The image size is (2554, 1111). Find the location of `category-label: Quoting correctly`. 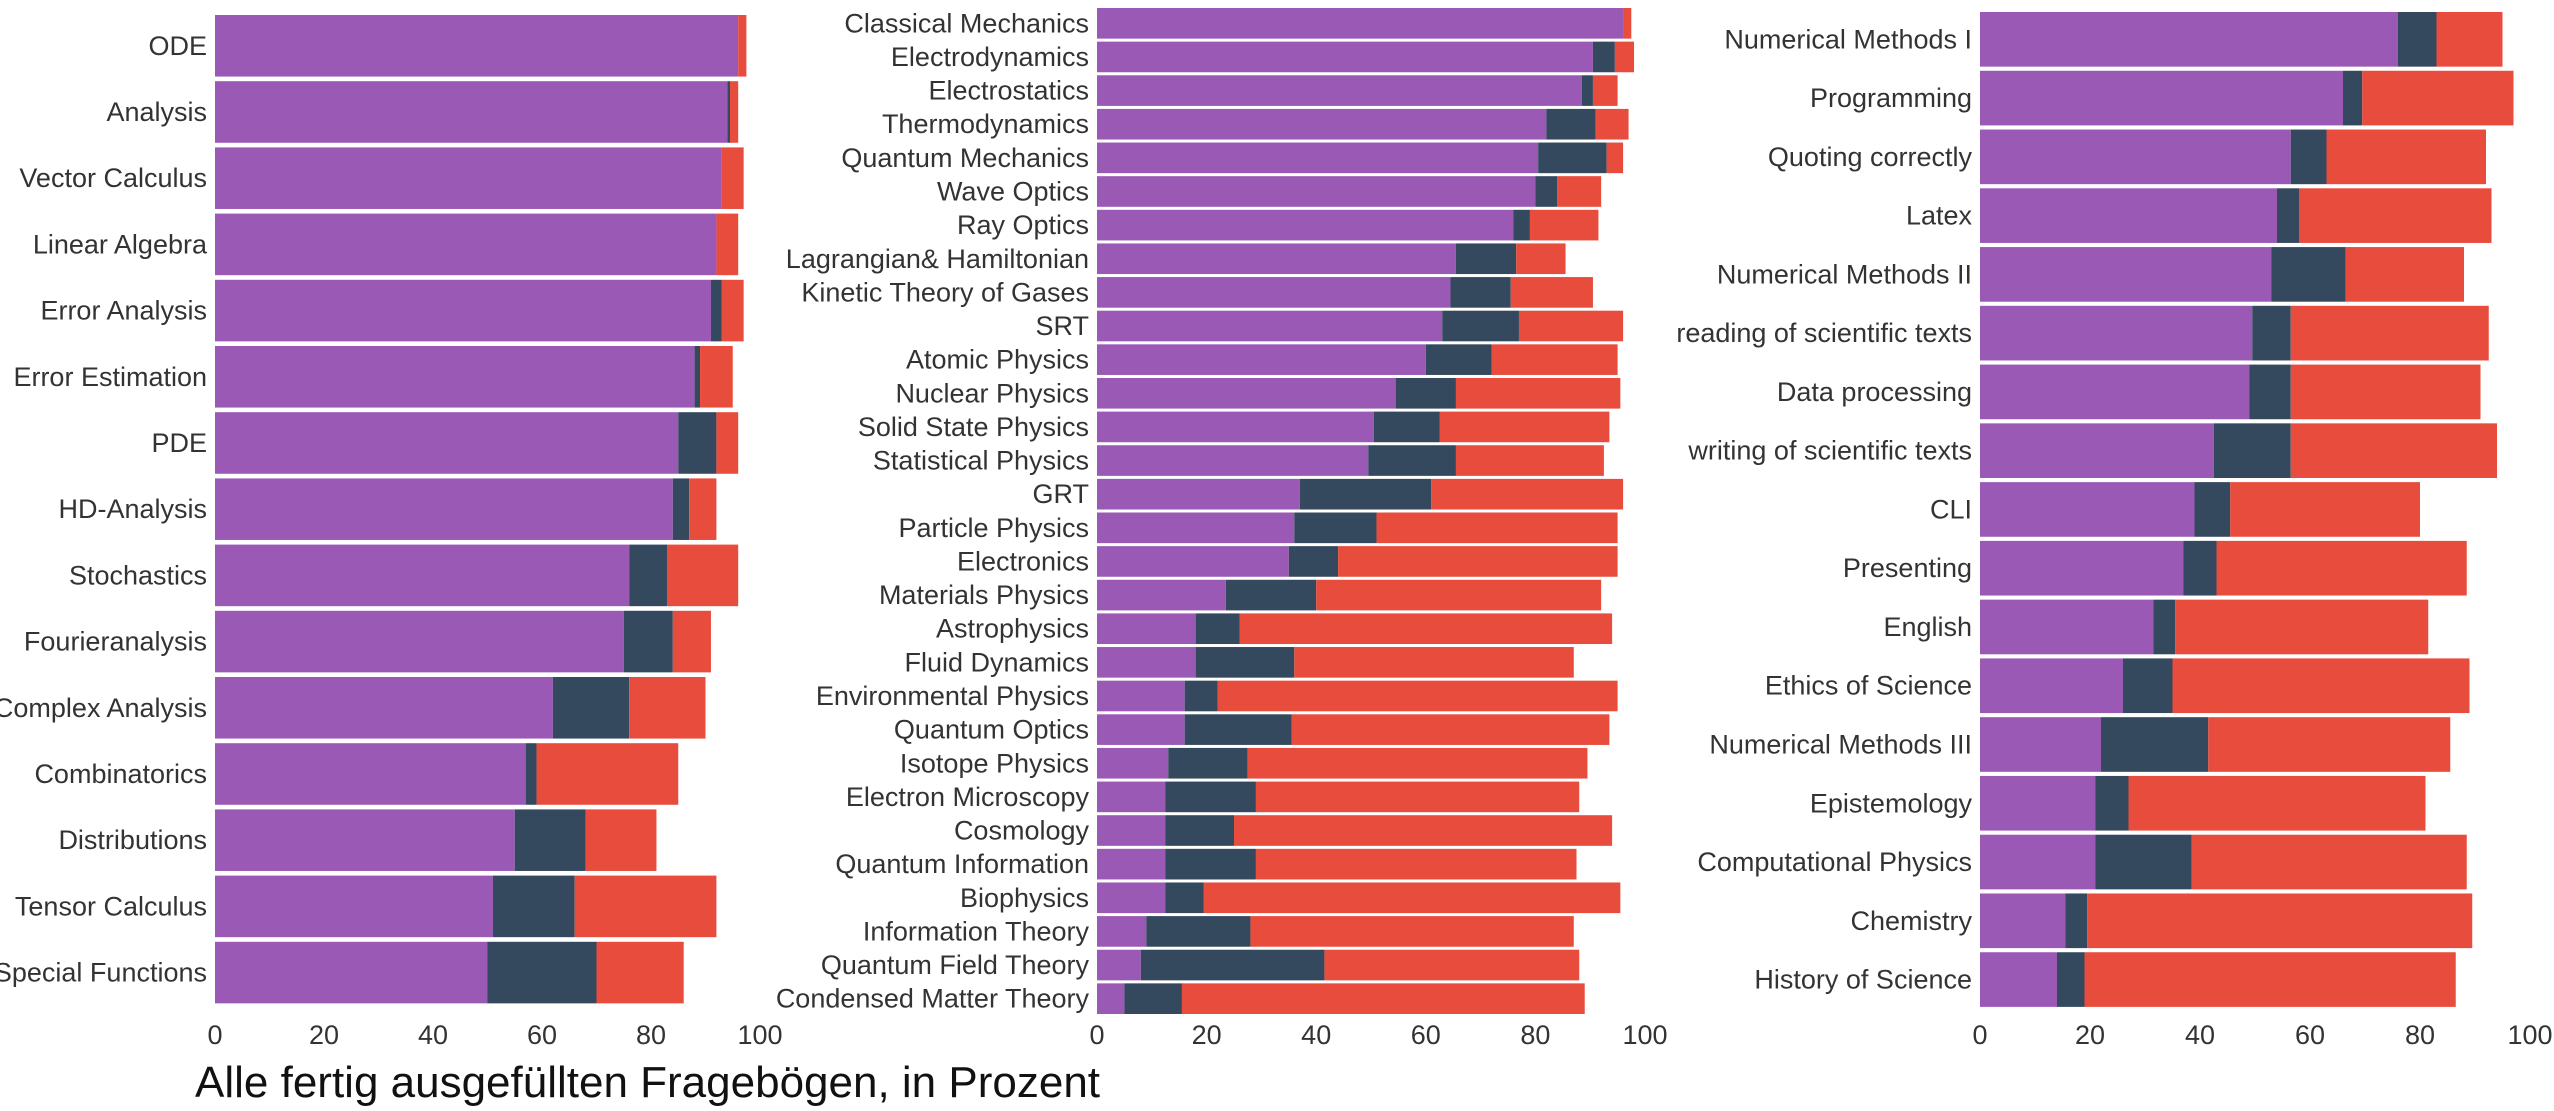

category-label: Quoting correctly is located at coordinates (1870, 157).